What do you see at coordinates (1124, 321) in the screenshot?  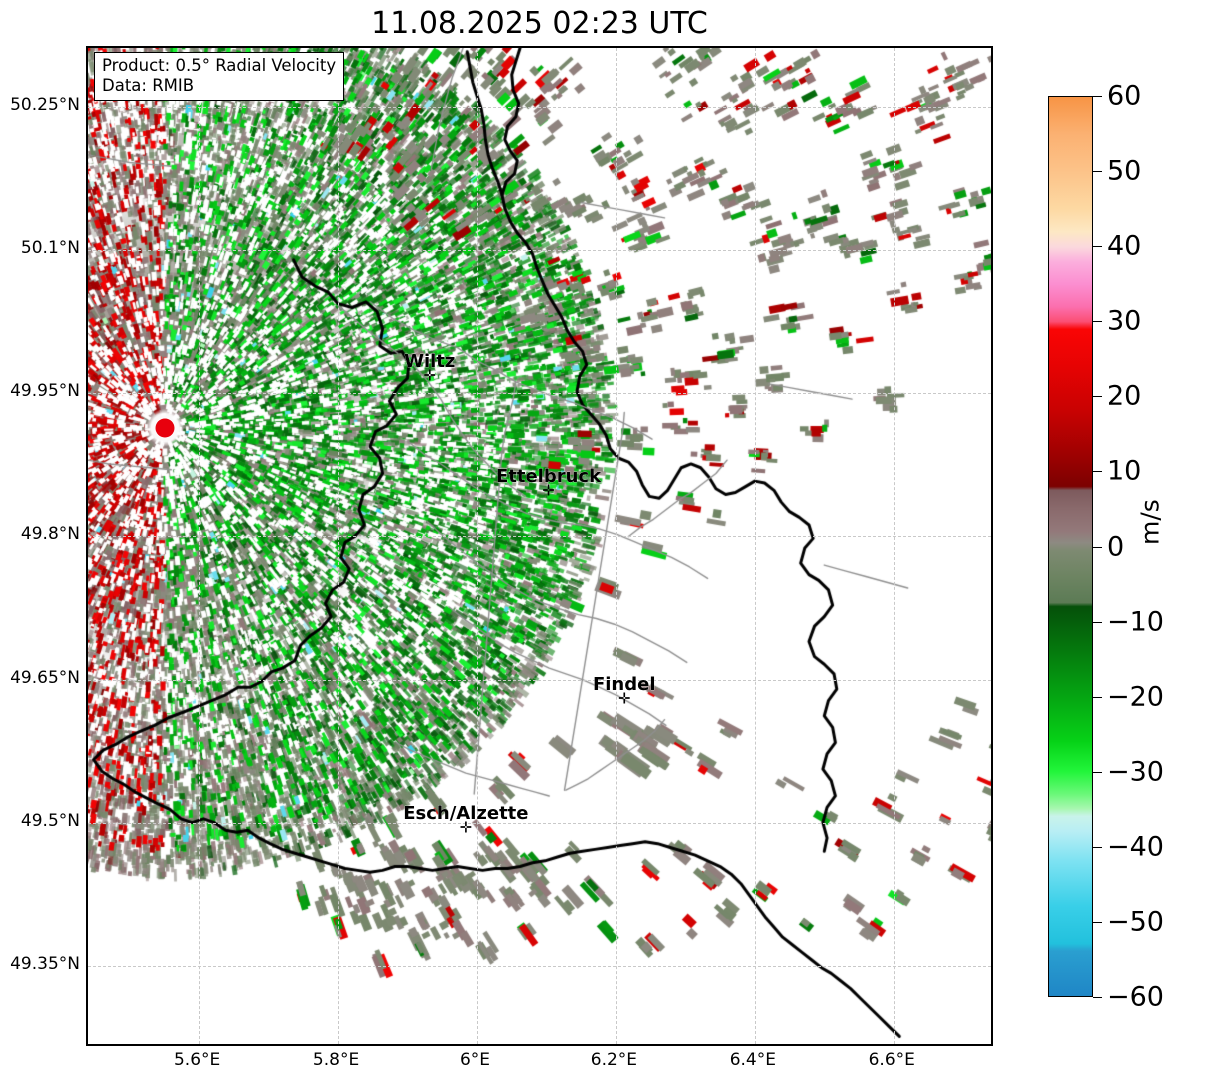 I see `colorbar-tick-label: 30` at bounding box center [1124, 321].